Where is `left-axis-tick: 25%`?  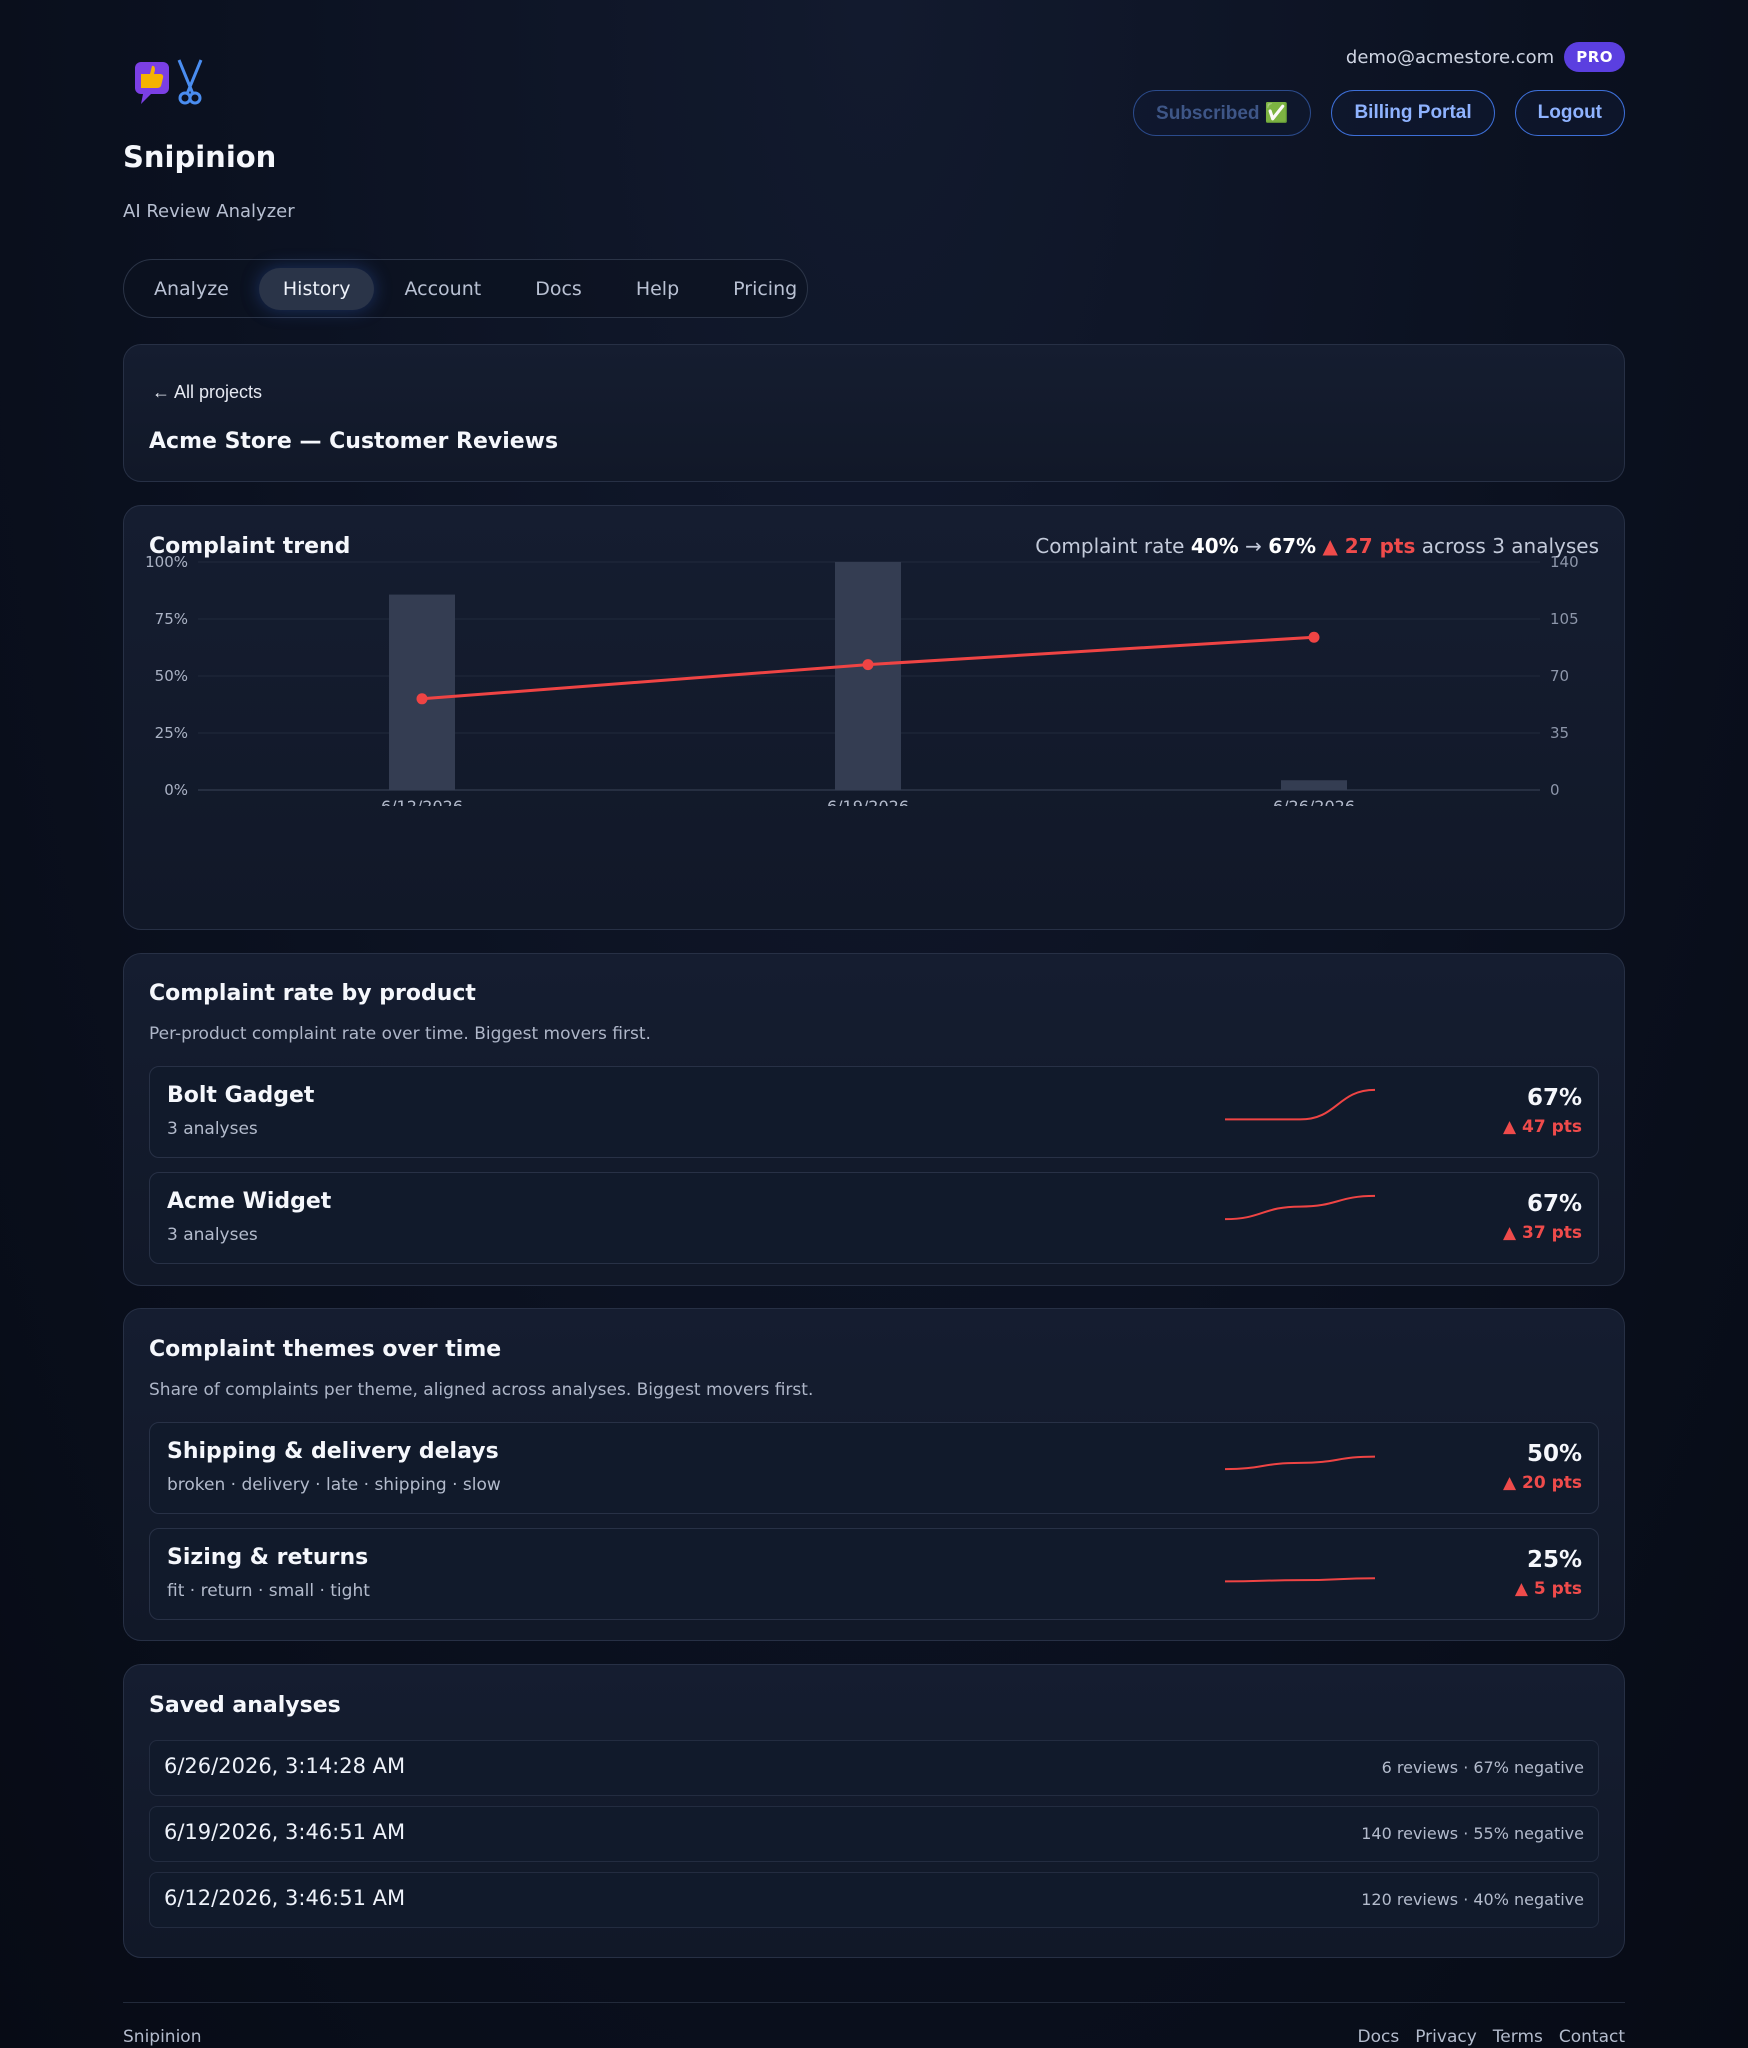 left-axis-tick: 25% is located at coordinates (171, 733).